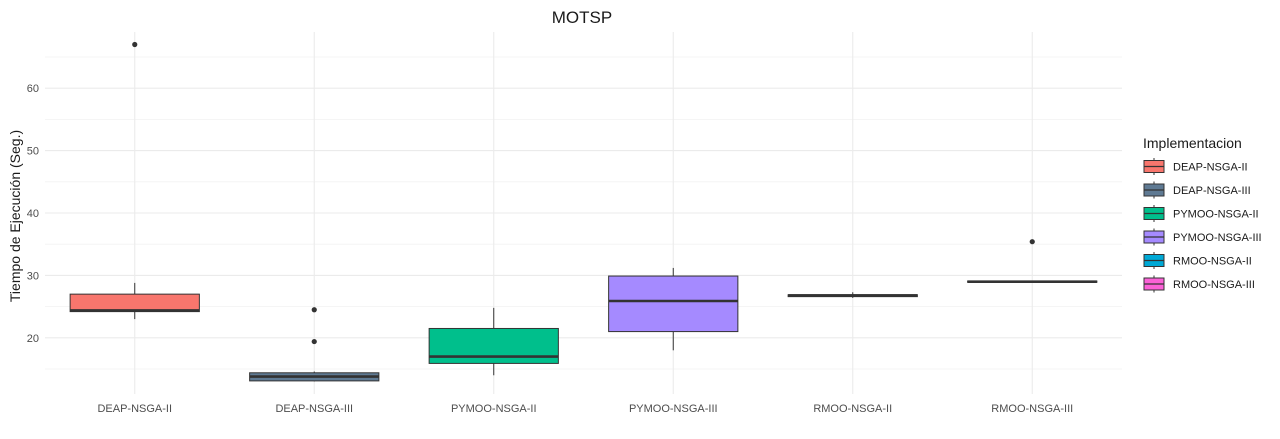  Describe the element at coordinates (1216, 215) in the screenshot. I see `legend-label: PYMOO-NSGA-II` at that location.